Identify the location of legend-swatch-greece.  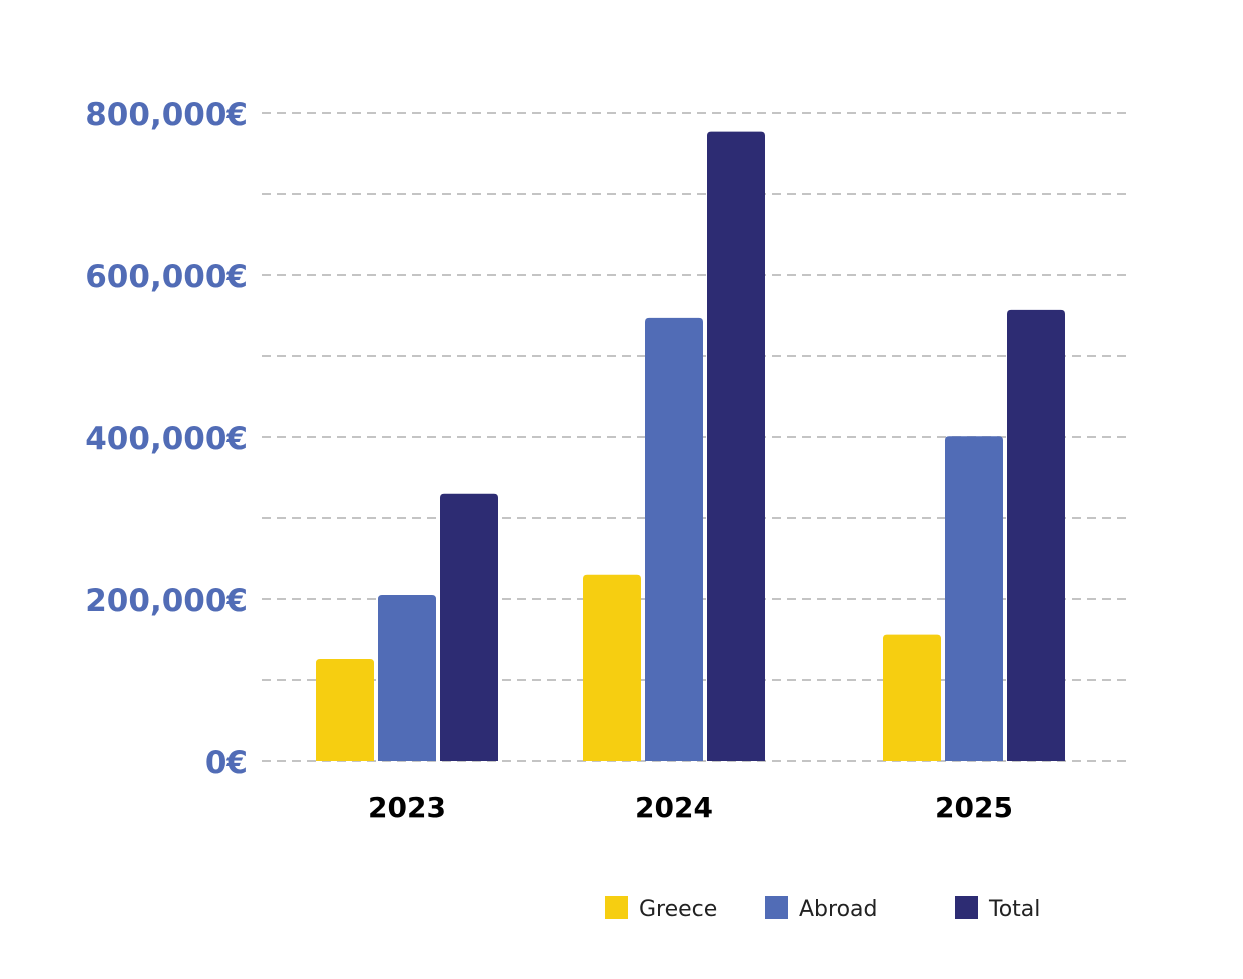
(616, 907).